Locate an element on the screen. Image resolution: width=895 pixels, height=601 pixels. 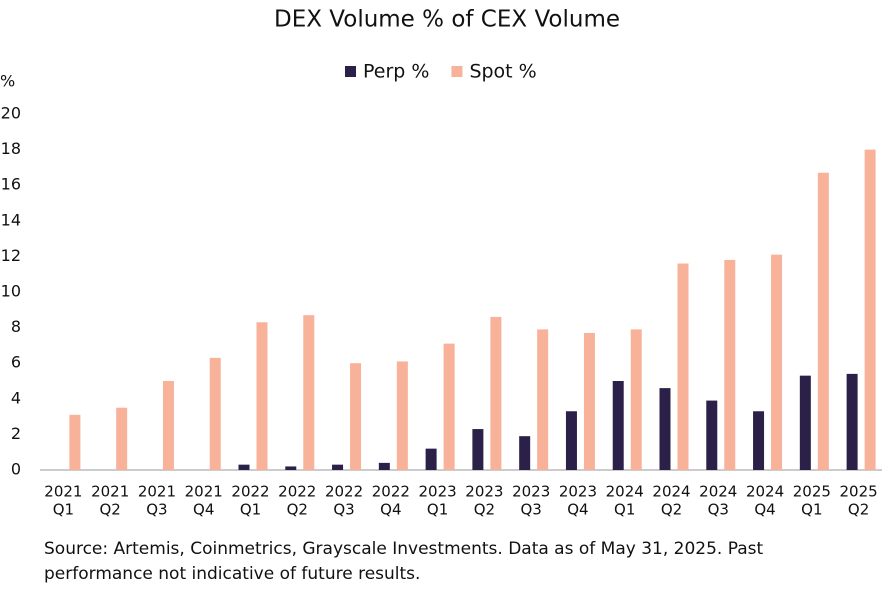
y-tick-label: 20 is located at coordinates (11, 113).